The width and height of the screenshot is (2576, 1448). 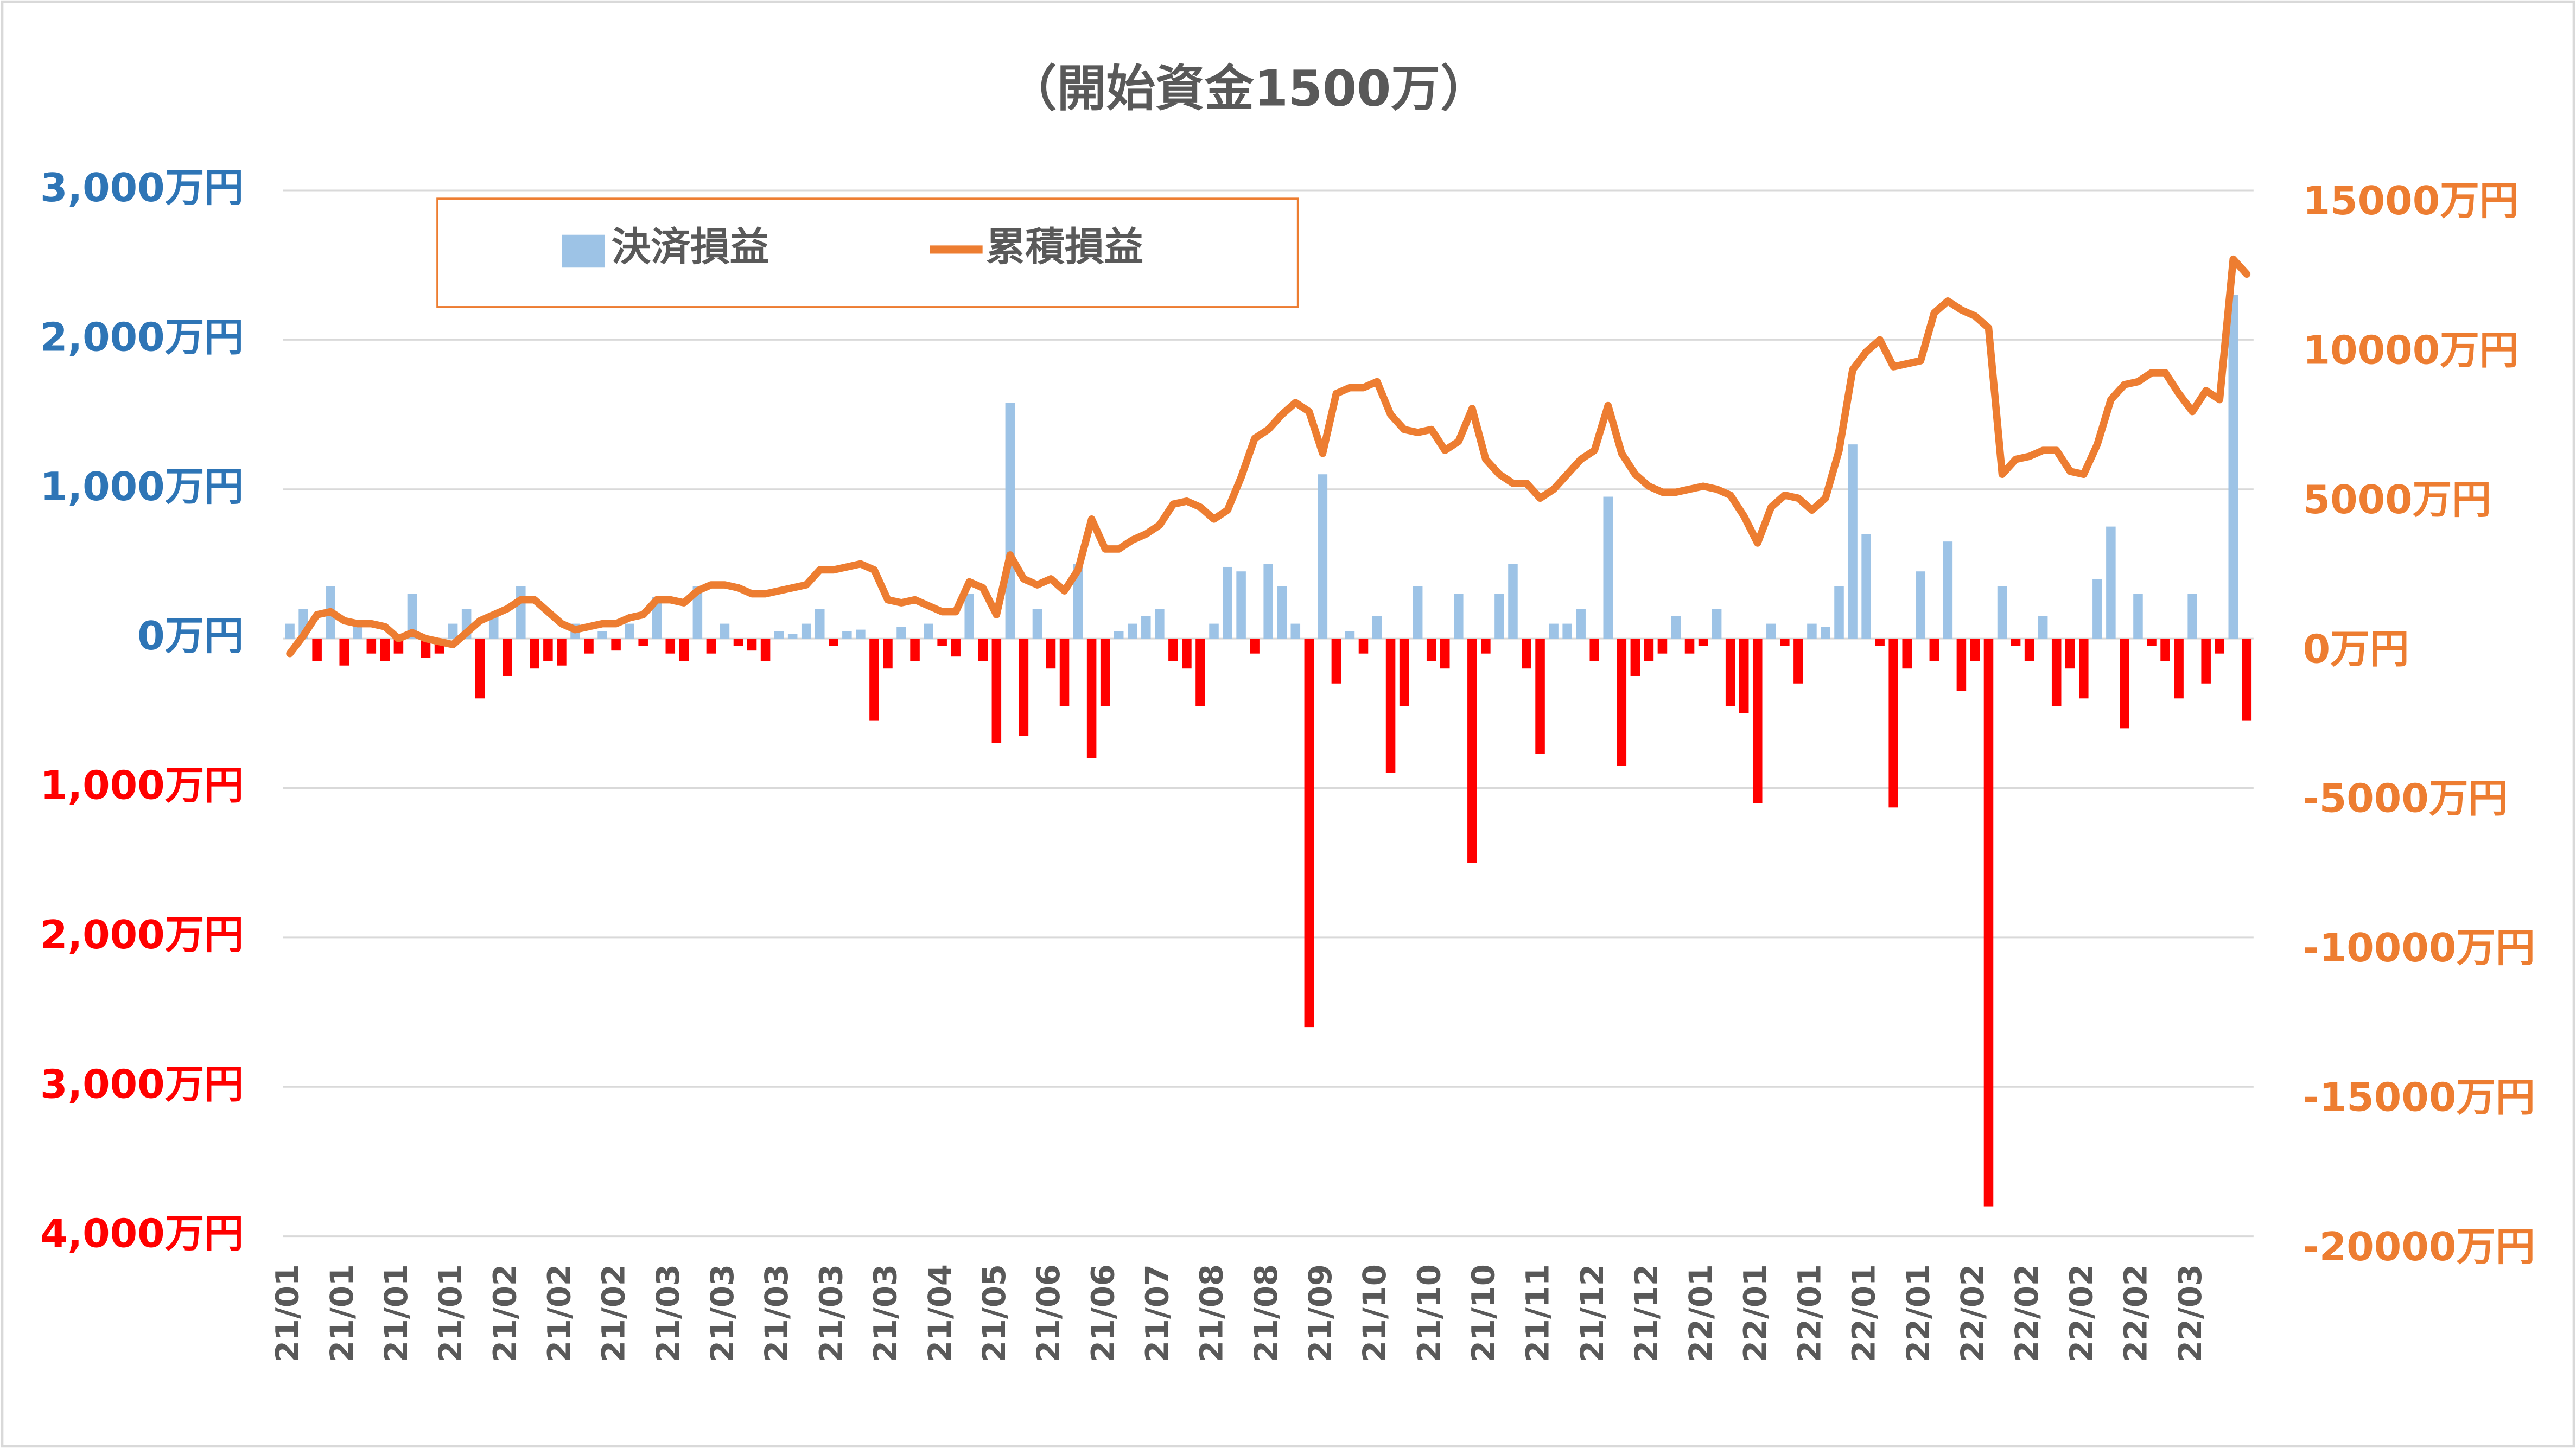 I want to click on x-tick-label: 21/11, so click(x=1538, y=1313).